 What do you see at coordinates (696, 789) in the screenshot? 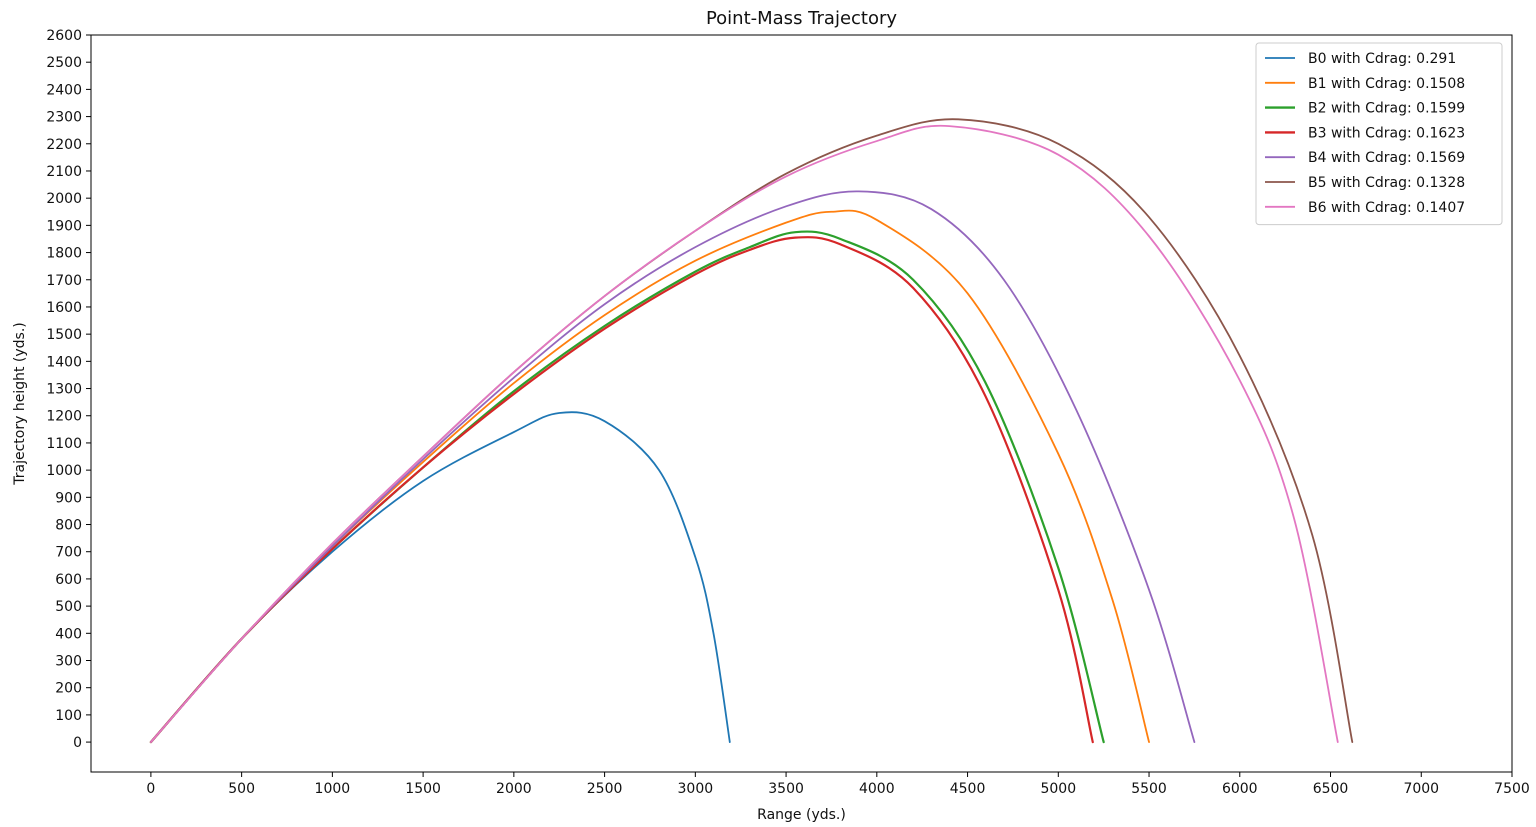
I see `x-tick-label: 3000` at bounding box center [696, 789].